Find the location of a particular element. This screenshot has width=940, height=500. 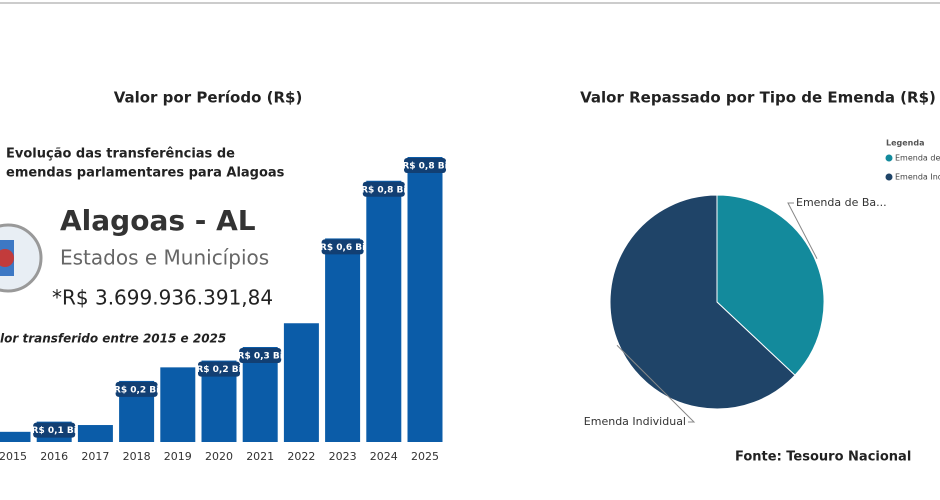

value-label: R$ 0,1 Bi is located at coordinates (54, 431).